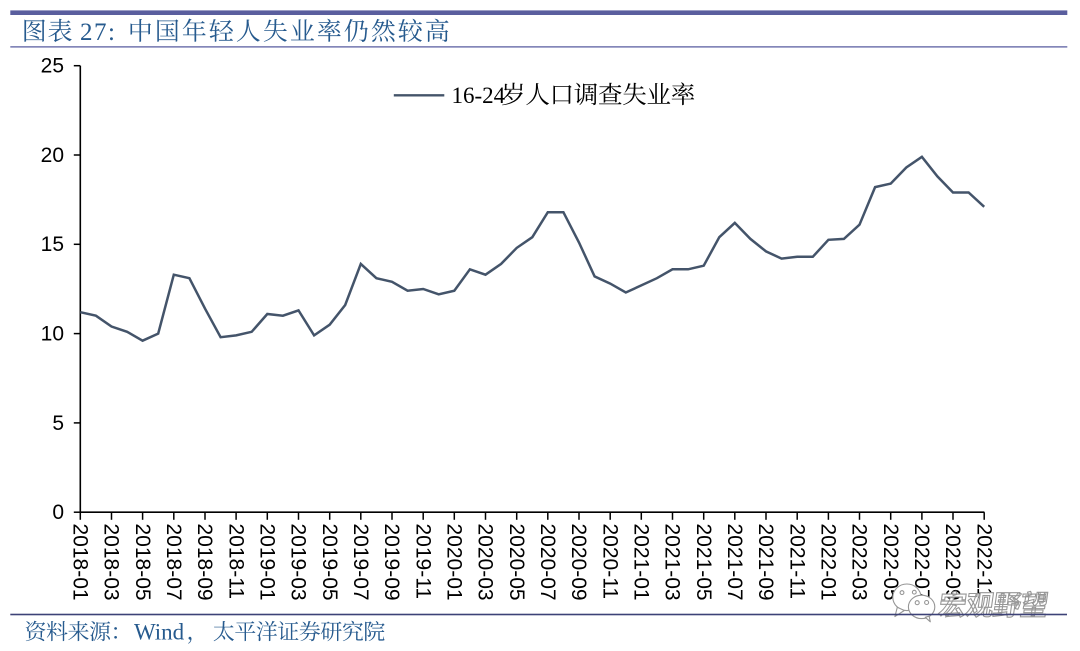 This screenshot has width=1080, height=651. What do you see at coordinates (672, 562) in the screenshot?
I see `svg-text: 2021-03` at bounding box center [672, 562].